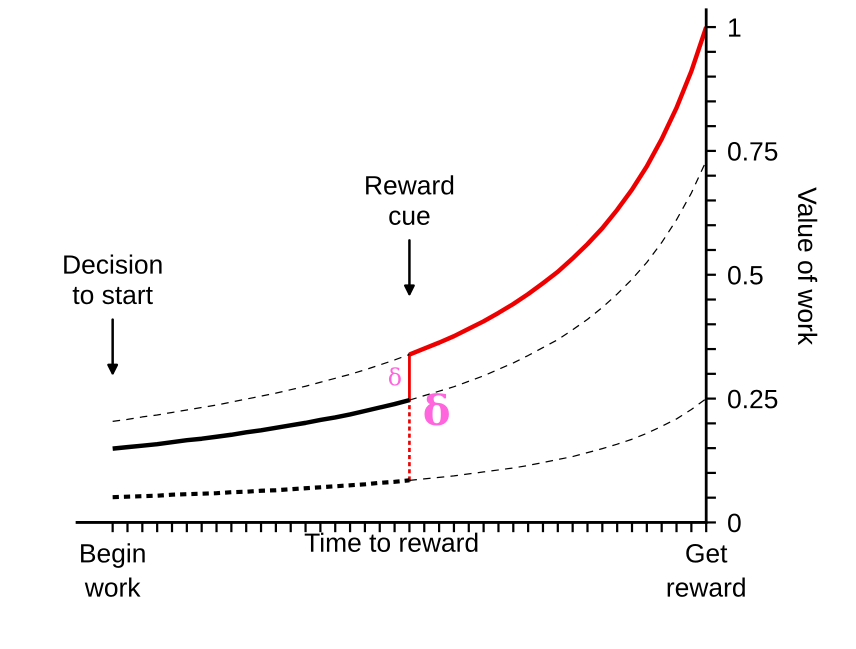  I want to click on y-tick-label: 0.25, so click(753, 399).